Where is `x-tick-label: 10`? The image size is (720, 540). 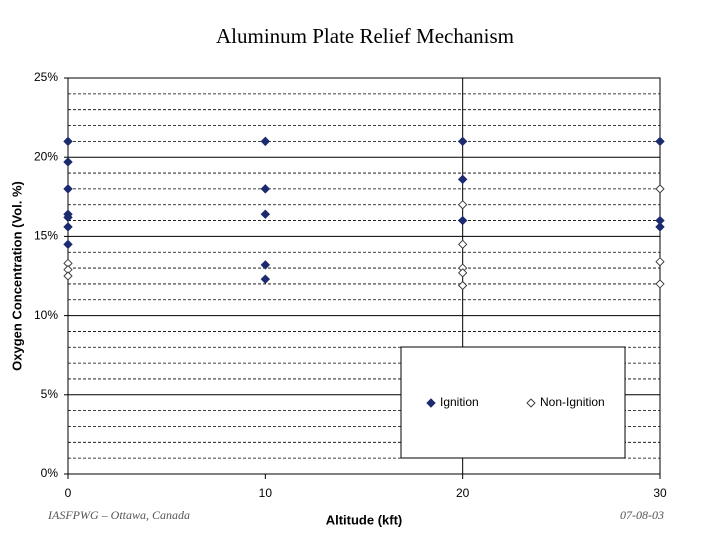
x-tick-label: 10 is located at coordinates (266, 493).